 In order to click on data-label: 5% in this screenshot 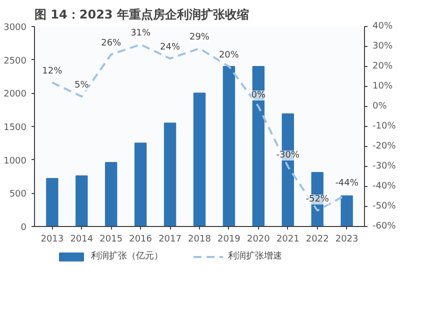, I will do `click(82, 85)`.